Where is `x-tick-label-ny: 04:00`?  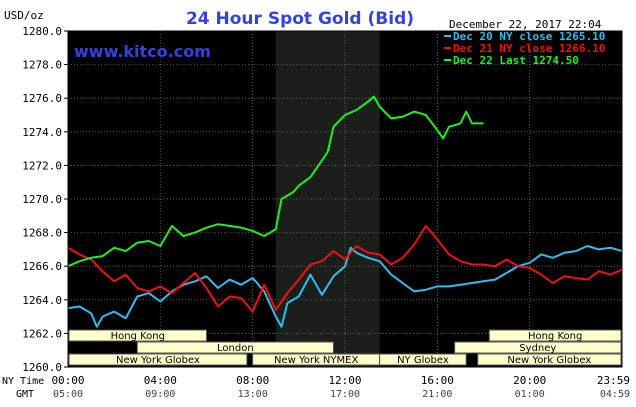 x-tick-label-ny: 04:00 is located at coordinates (160, 380).